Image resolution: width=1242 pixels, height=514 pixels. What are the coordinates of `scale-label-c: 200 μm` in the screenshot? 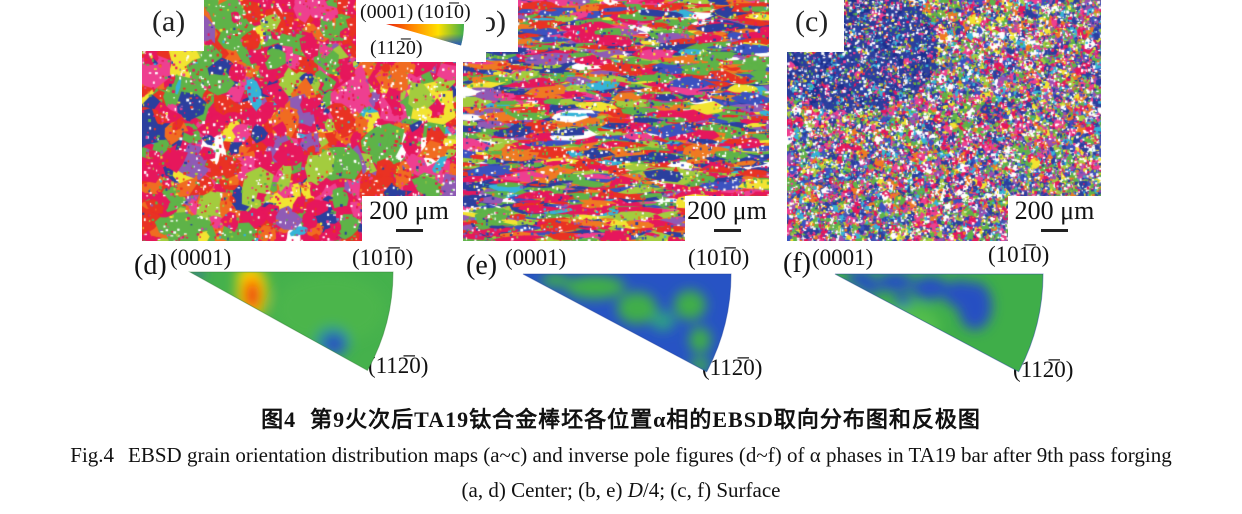 It's located at (1054, 210).